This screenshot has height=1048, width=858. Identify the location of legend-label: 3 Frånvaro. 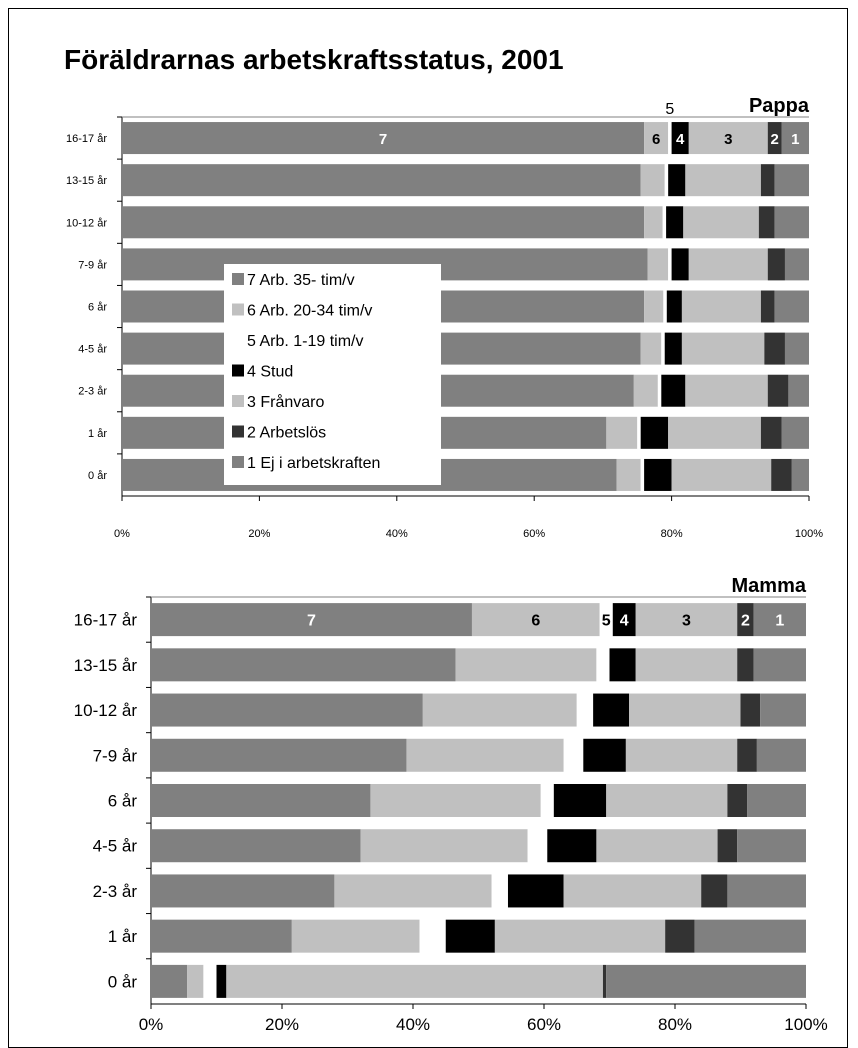
(285, 402).